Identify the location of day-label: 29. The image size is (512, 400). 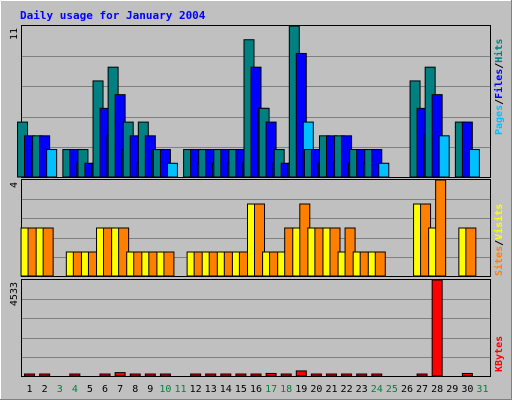
(452, 389).